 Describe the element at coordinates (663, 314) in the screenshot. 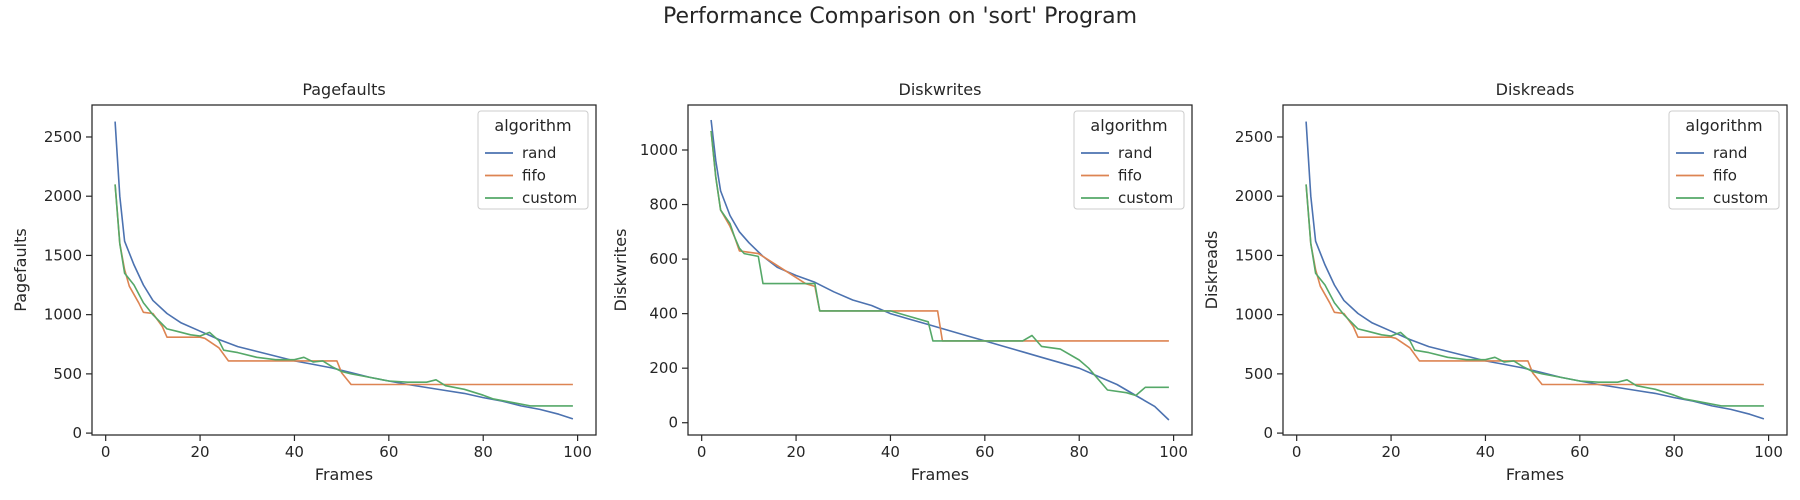

I see `y-tick-label: 400` at that location.